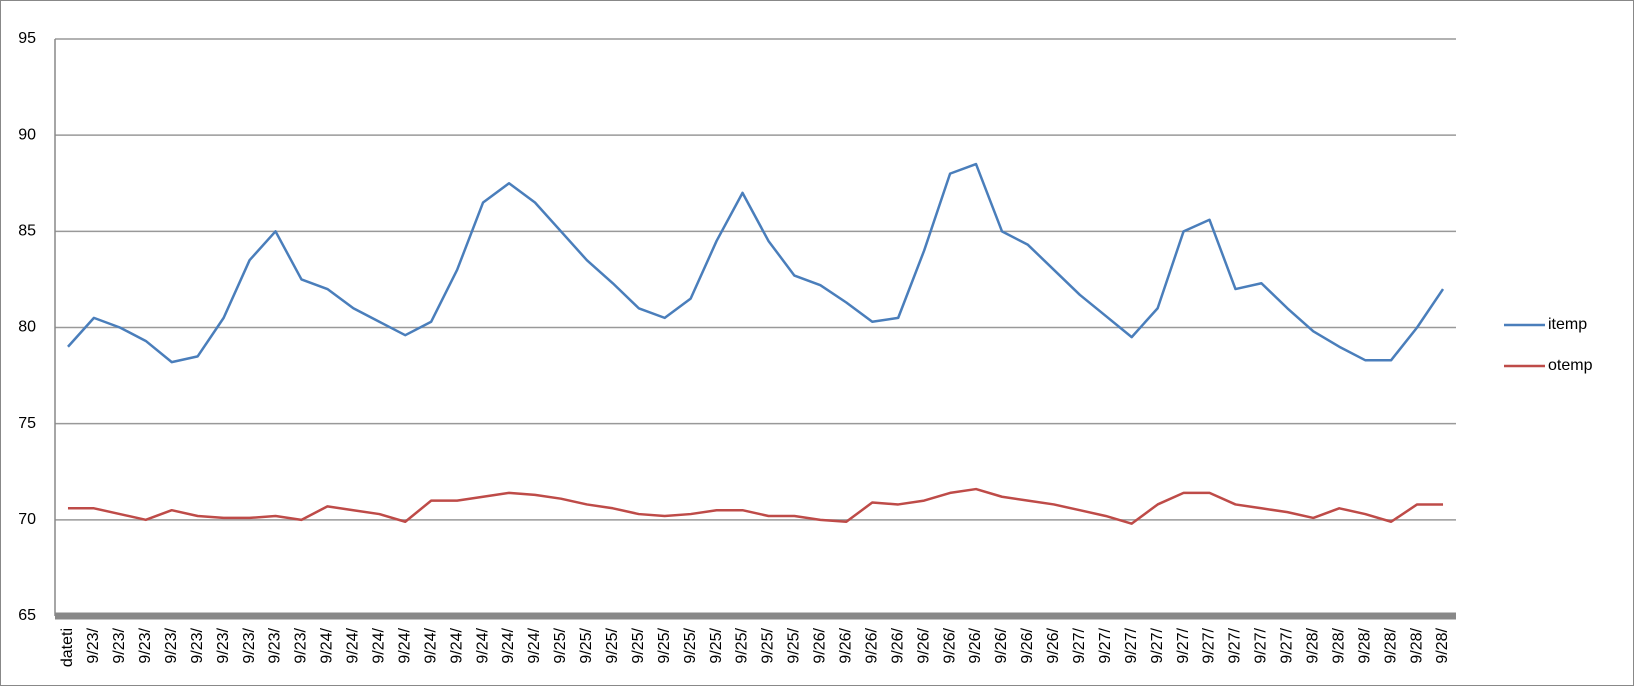 This screenshot has height=686, width=1634. What do you see at coordinates (27, 134) in the screenshot?
I see `y-tick-label: 90` at bounding box center [27, 134].